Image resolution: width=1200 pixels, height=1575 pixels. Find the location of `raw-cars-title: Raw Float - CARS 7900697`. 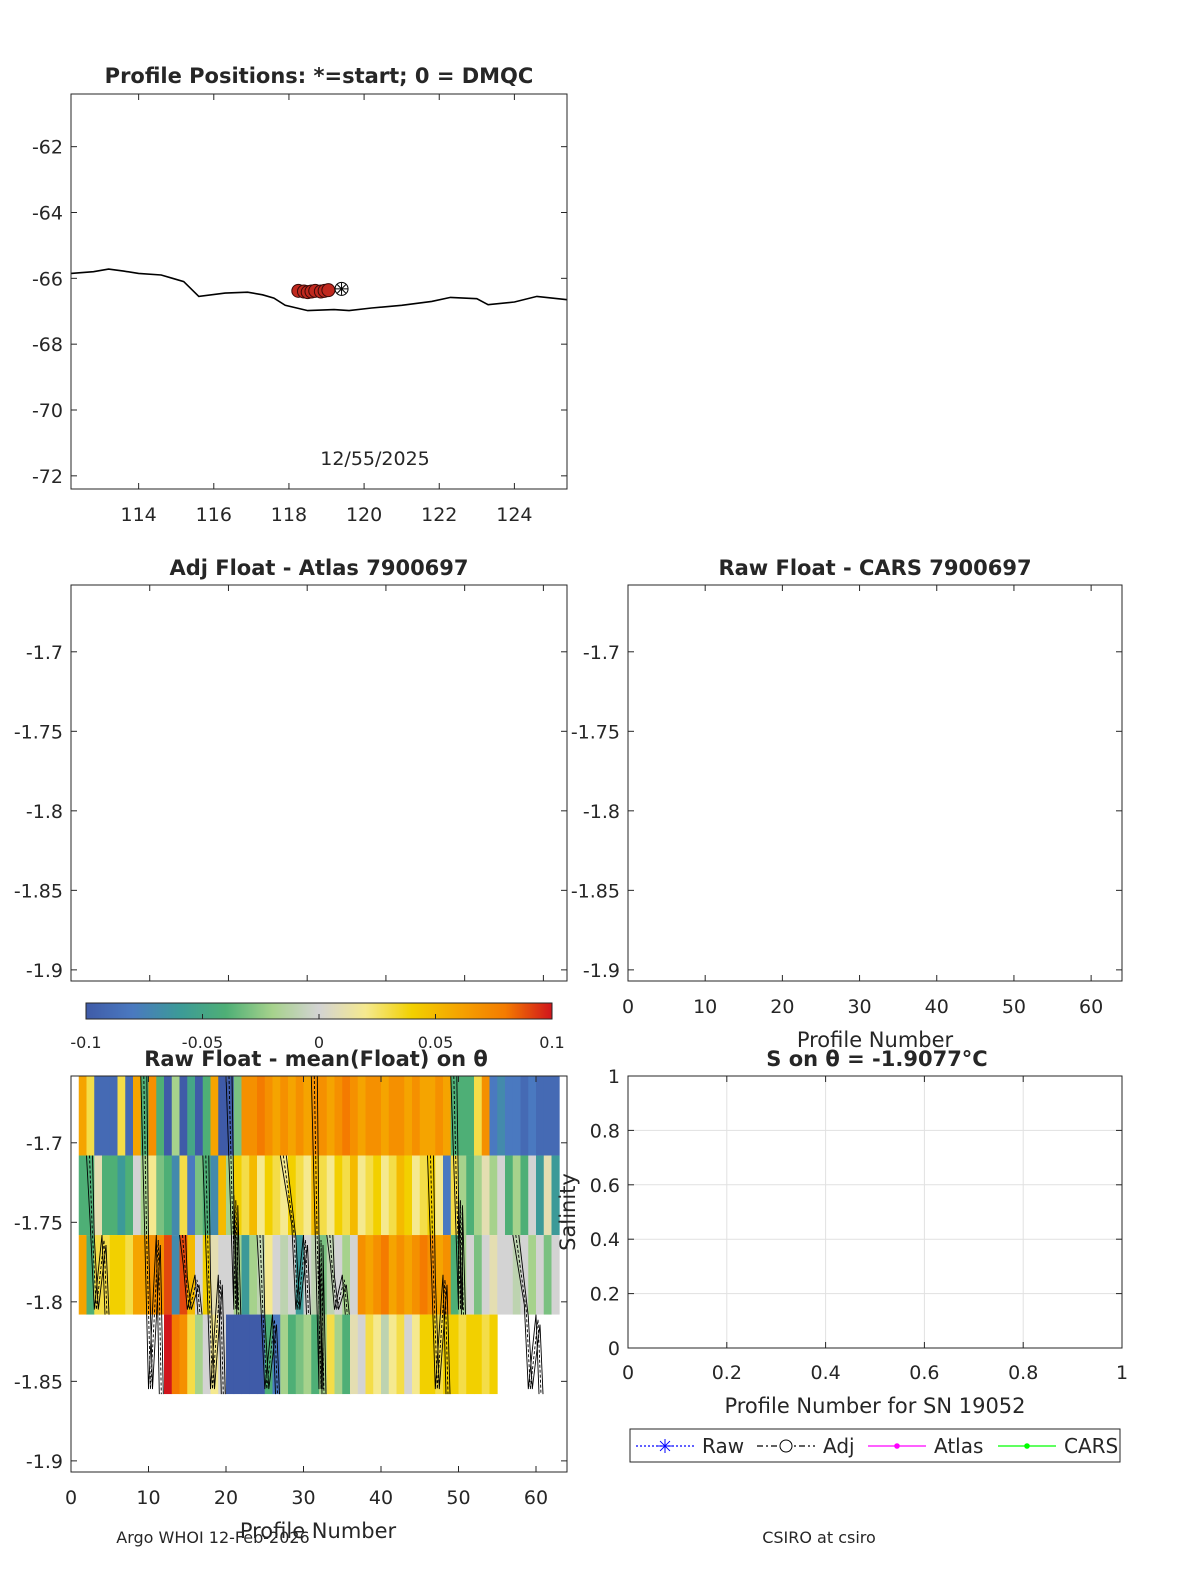

raw-cars-title: Raw Float - CARS 7900697 is located at coordinates (874, 568).